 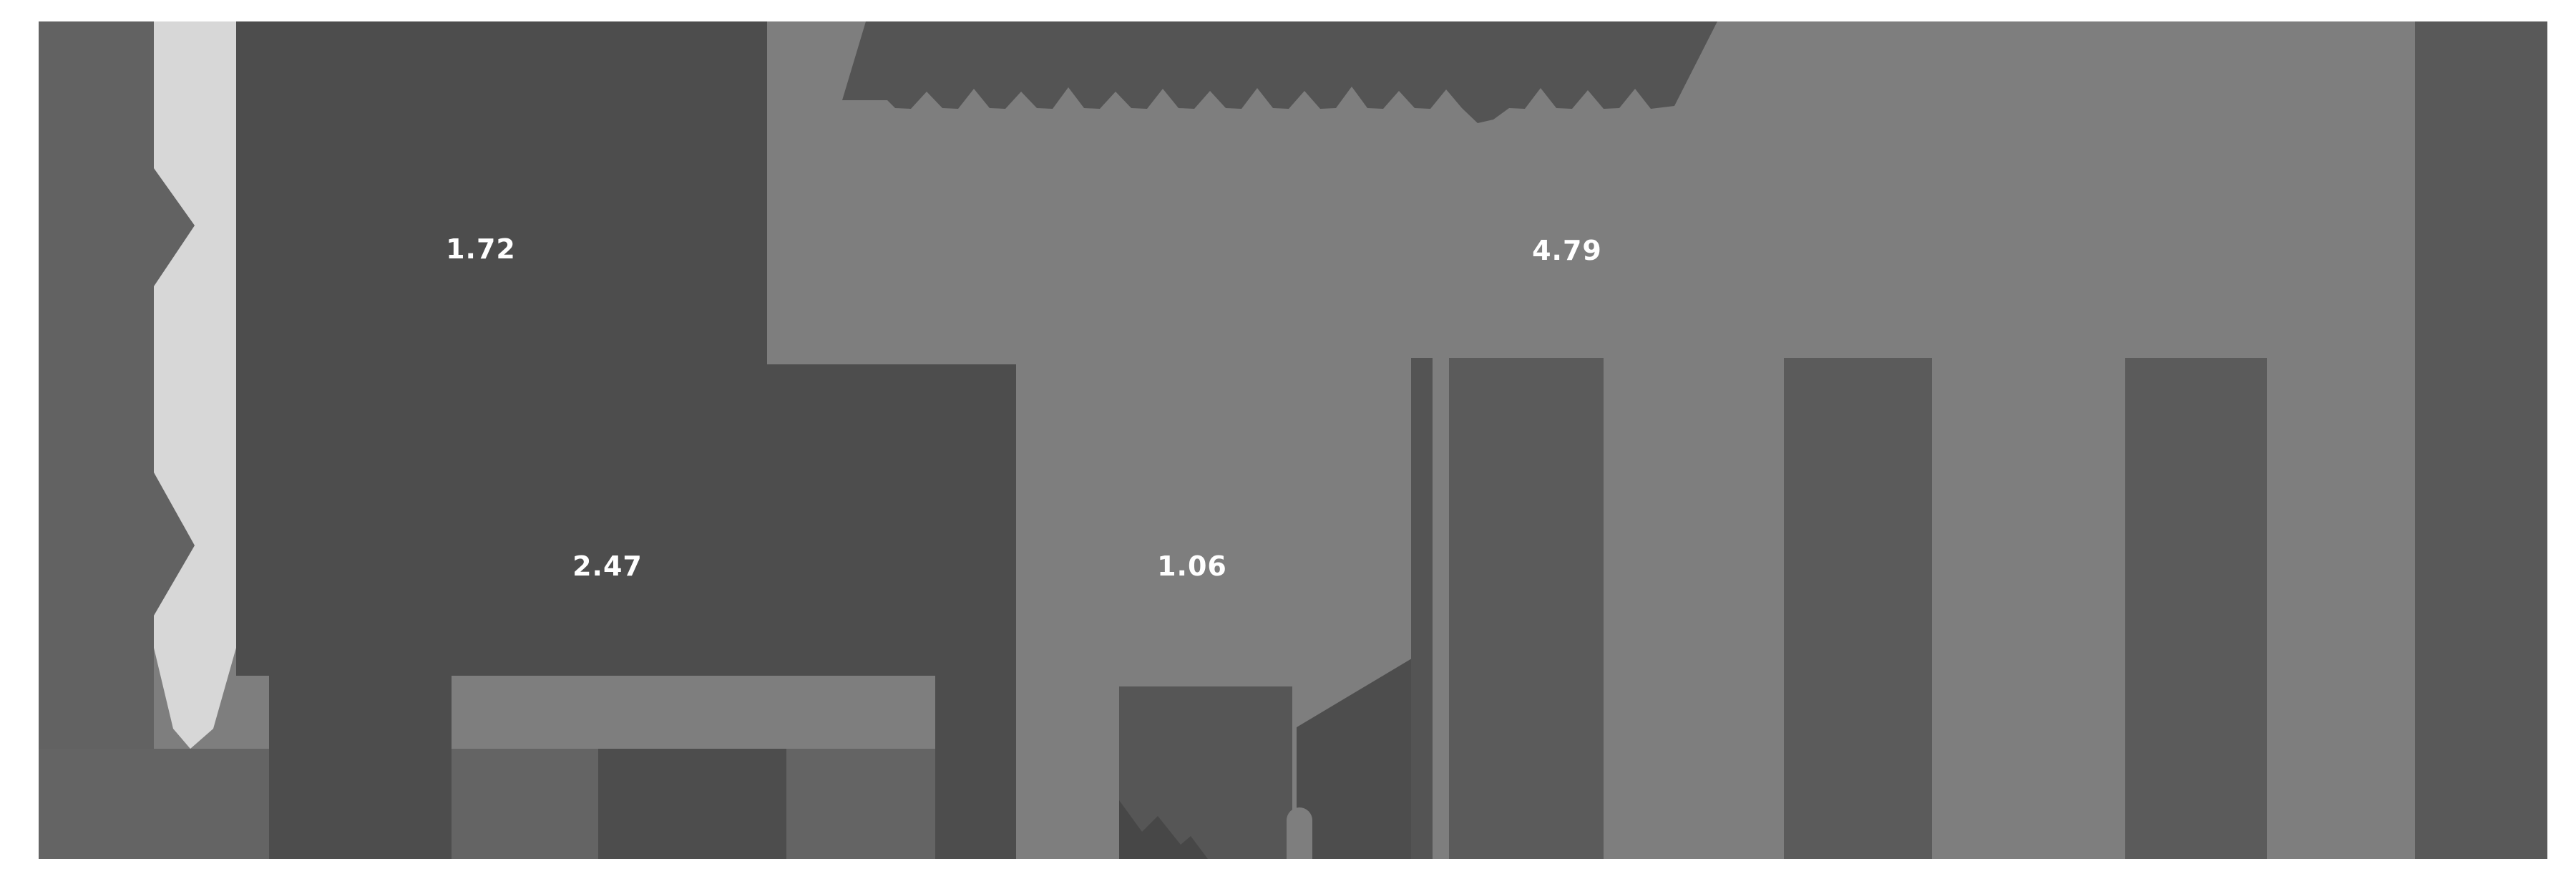 What do you see at coordinates (1192, 566) in the screenshot?
I see `value-label-row2-seg2: 1.06` at bounding box center [1192, 566].